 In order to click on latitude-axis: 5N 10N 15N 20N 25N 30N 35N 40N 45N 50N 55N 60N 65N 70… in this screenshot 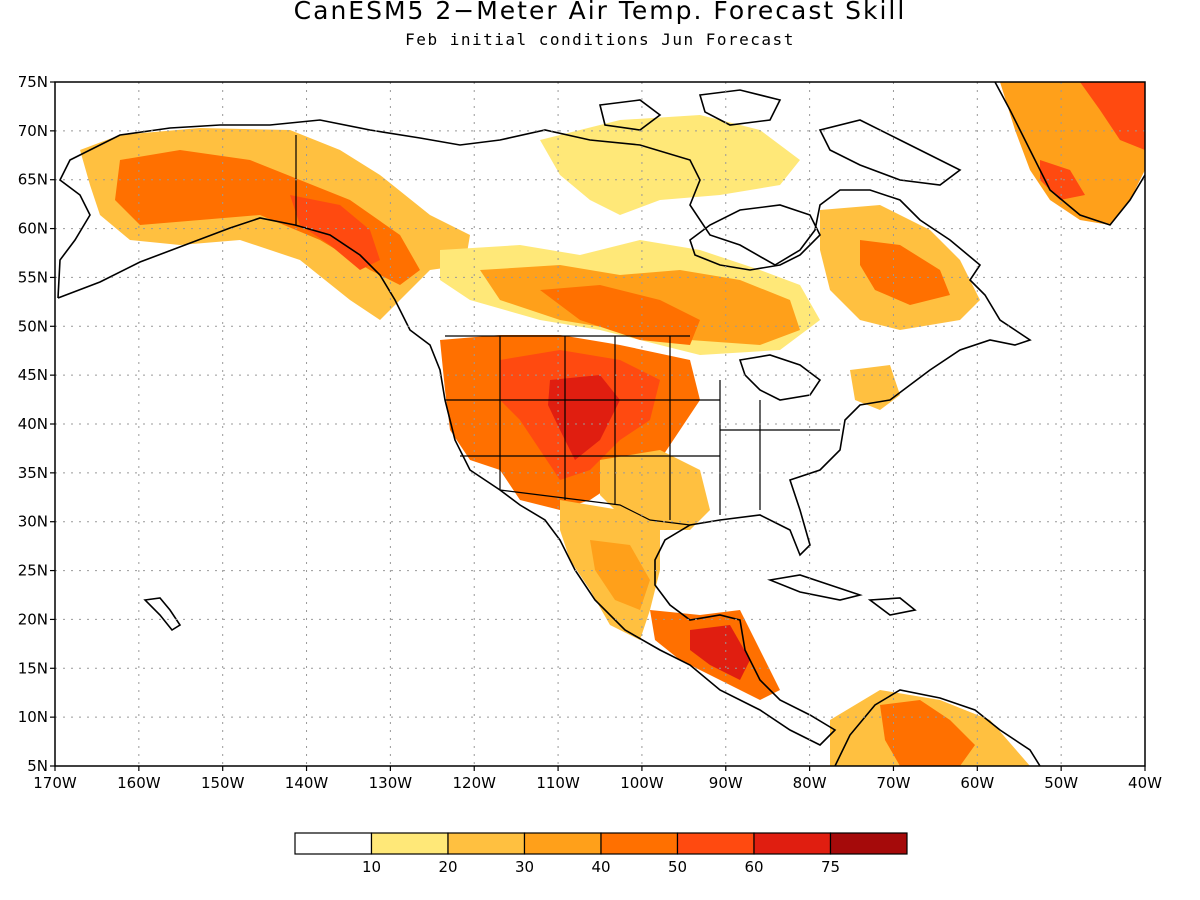, I will do `click(36, 424)`.